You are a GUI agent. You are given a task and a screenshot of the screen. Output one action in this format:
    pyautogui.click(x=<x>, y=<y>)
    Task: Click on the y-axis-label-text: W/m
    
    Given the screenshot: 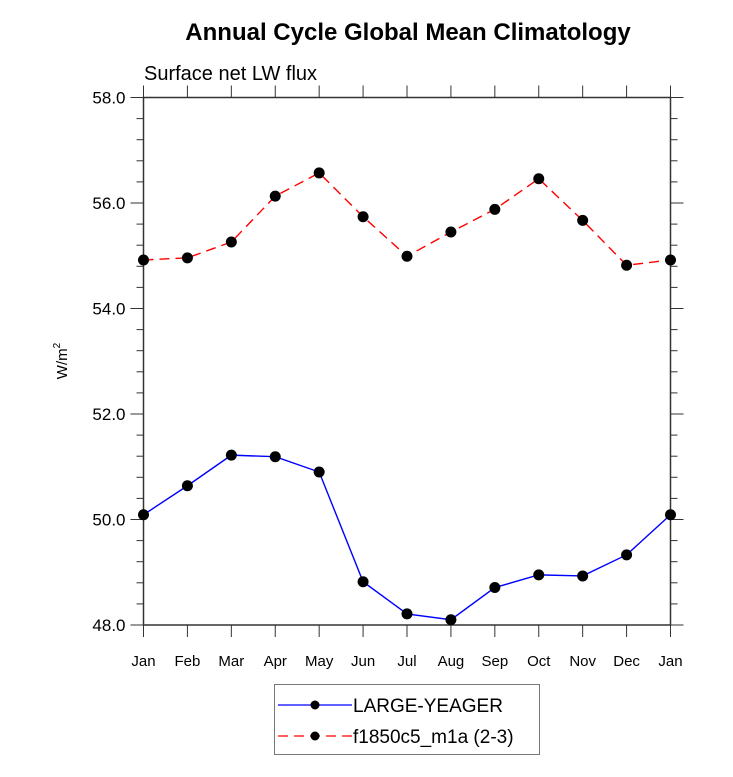 What is the action you would take?
    pyautogui.click(x=62, y=363)
    